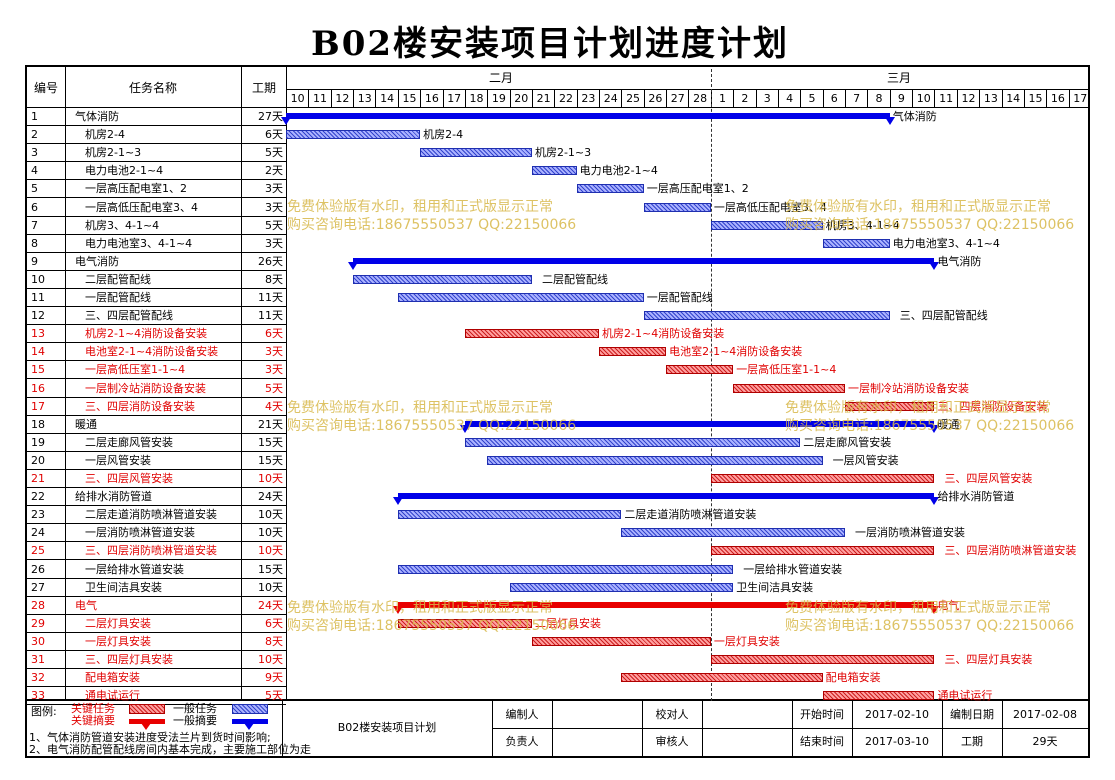  I want to click on owner-label: 负责人, so click(522, 741).